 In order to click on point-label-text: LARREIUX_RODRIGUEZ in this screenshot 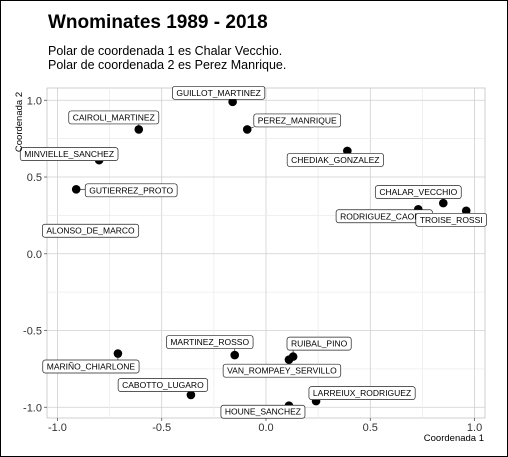, I will do `click(362, 393)`.